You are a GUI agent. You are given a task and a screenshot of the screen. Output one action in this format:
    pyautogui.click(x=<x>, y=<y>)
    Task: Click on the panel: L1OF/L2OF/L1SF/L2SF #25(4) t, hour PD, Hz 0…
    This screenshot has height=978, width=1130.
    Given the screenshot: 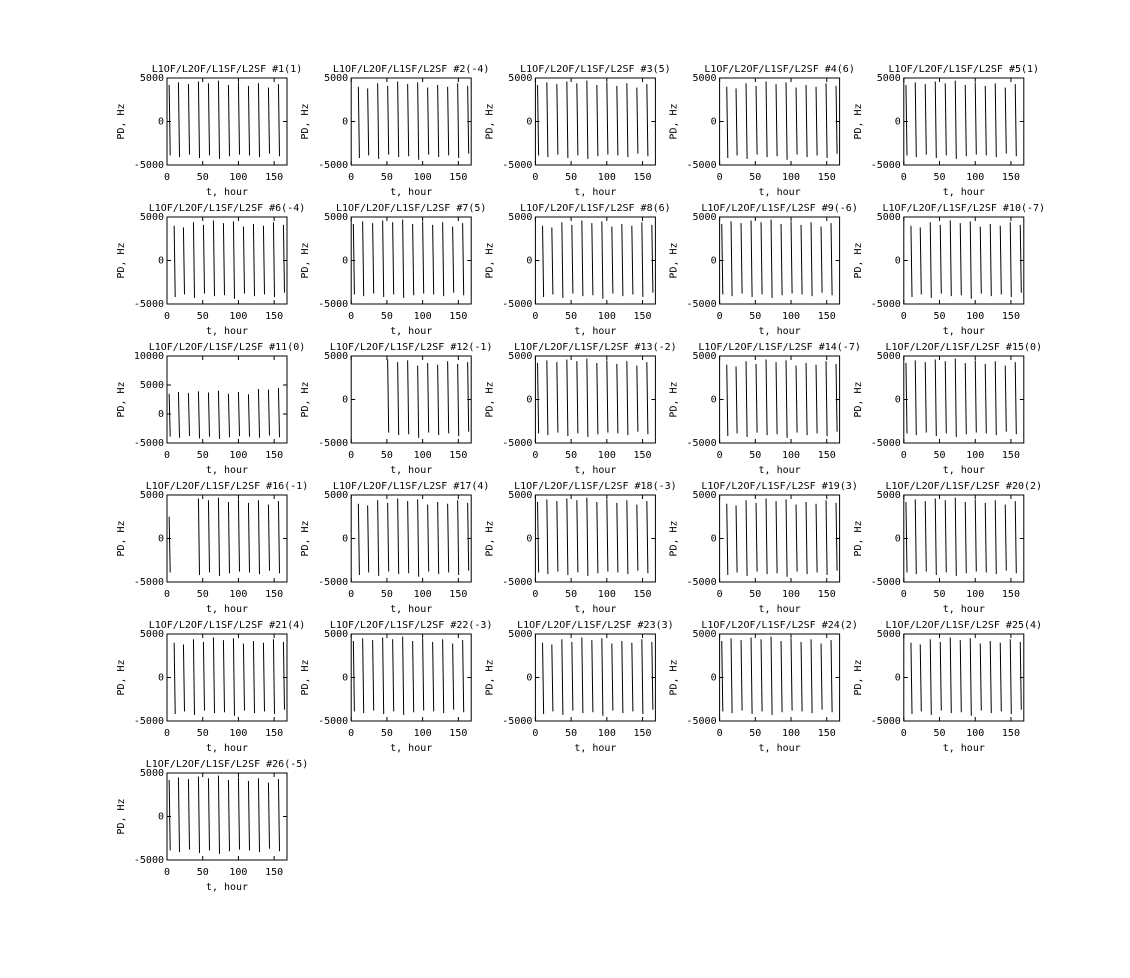 What is the action you would take?
    pyautogui.click(x=947, y=687)
    